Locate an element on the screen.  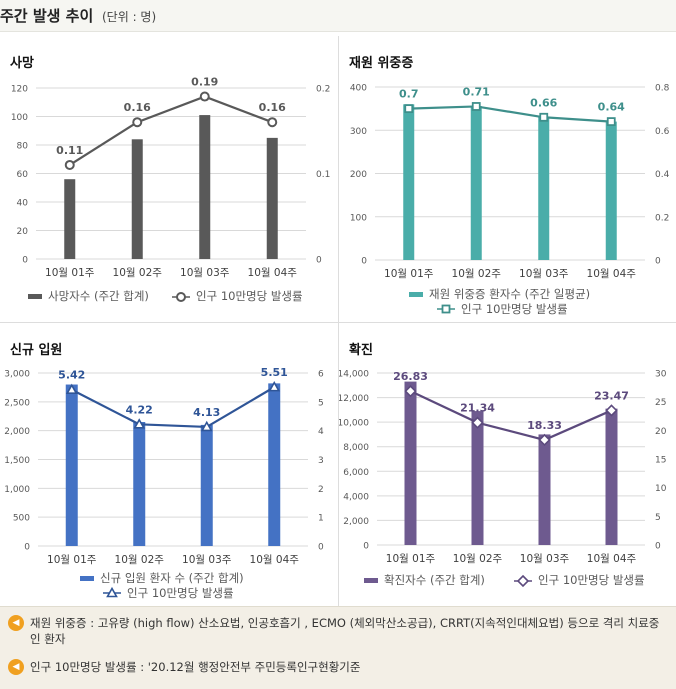
left-axis-tick-label: 2,500 is located at coordinates (17, 403).